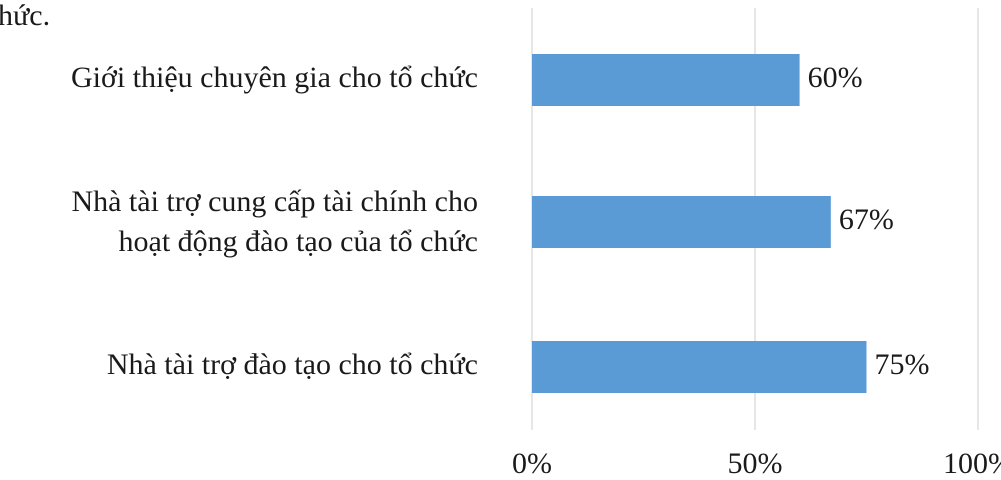 The image size is (1001, 480). I want to click on y-tick-label: Nhà tài trợ cung cấp tài chính cho, so click(274, 201).